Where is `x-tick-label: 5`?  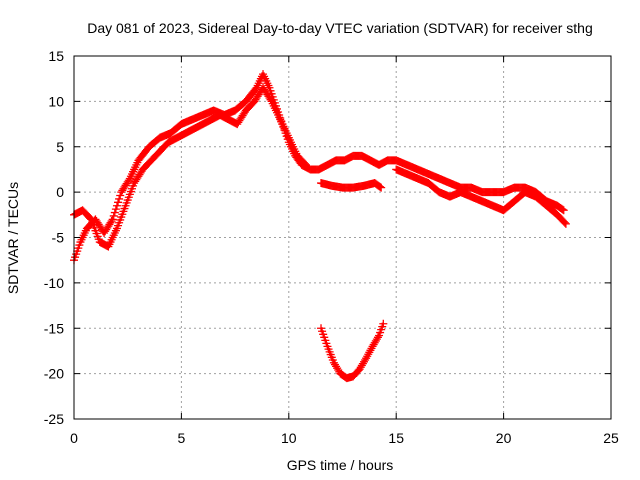 x-tick-label: 5 is located at coordinates (182, 438).